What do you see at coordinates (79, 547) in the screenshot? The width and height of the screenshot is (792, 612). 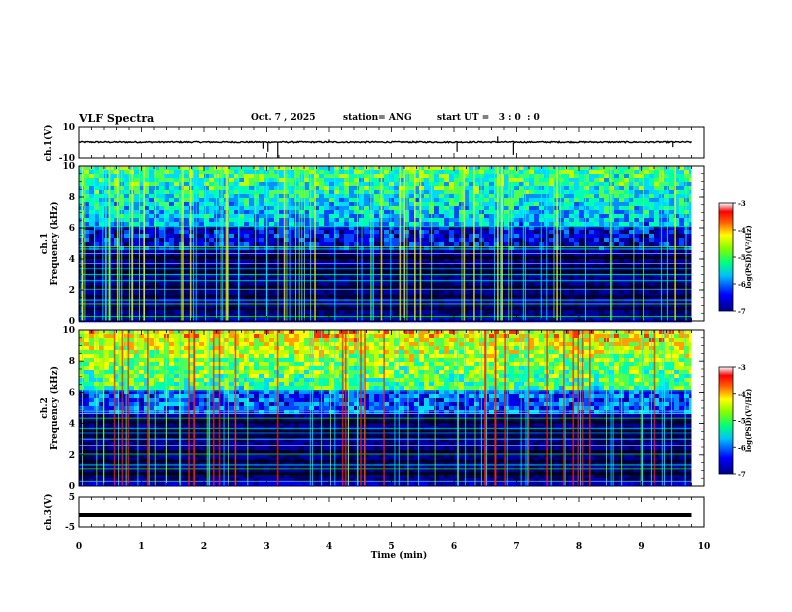 I see `time-tick-label: 0` at bounding box center [79, 547].